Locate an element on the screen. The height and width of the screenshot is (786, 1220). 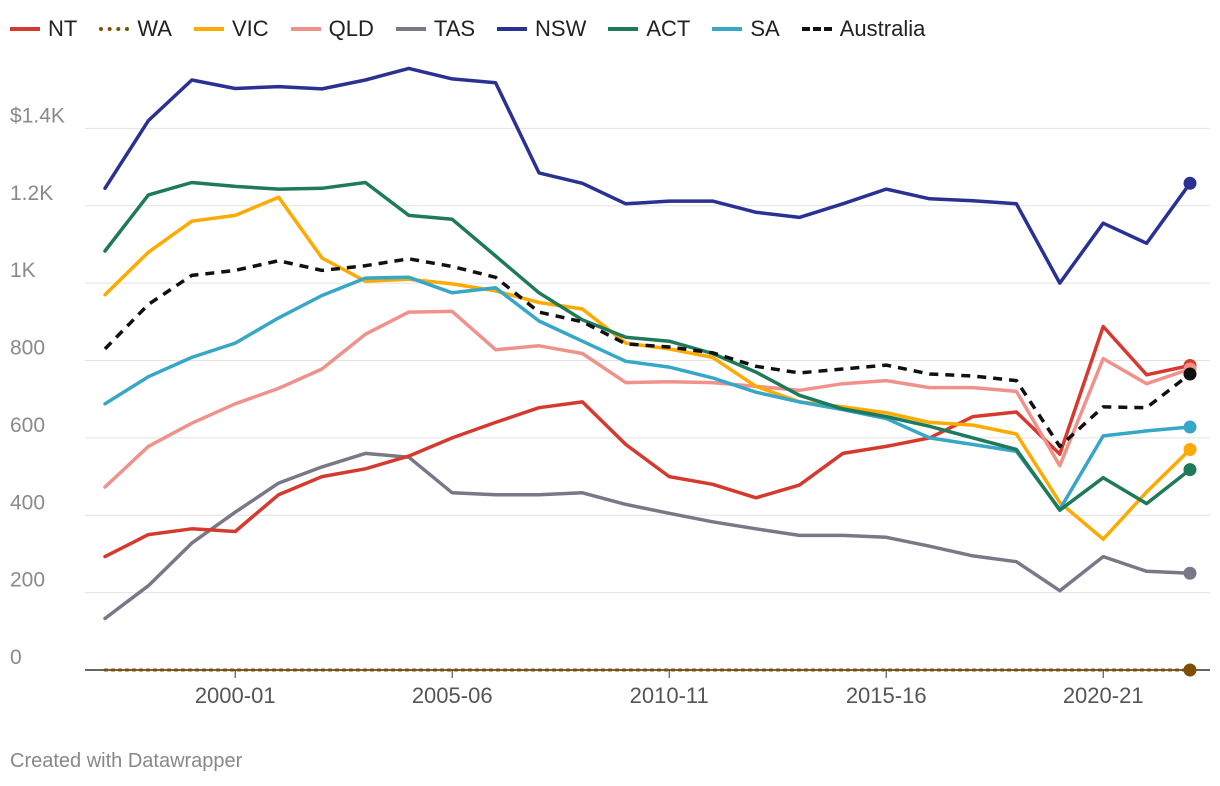
legend-label: SA is located at coordinates (765, 28).